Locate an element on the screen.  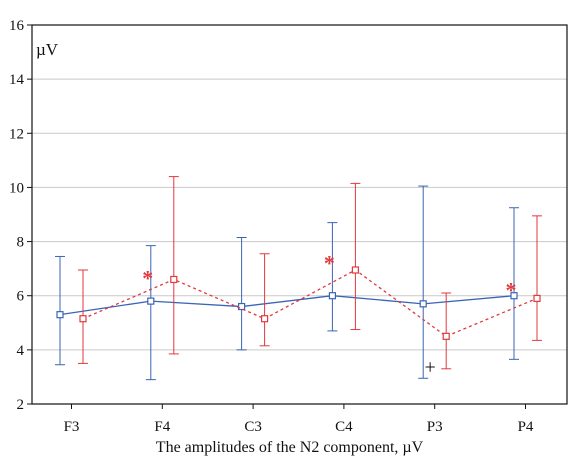
y-tick-label: 2 is located at coordinates (21, 405).